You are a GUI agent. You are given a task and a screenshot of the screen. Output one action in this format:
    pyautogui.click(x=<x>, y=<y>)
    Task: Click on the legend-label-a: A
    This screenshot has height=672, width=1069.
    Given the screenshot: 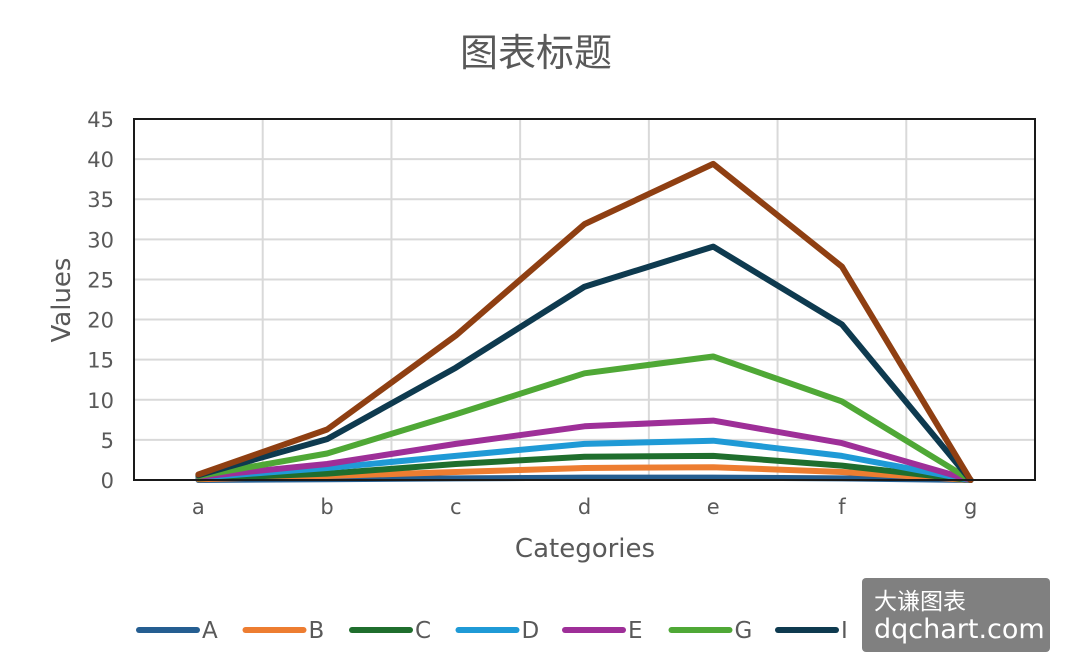 What is the action you would take?
    pyautogui.click(x=210, y=631)
    